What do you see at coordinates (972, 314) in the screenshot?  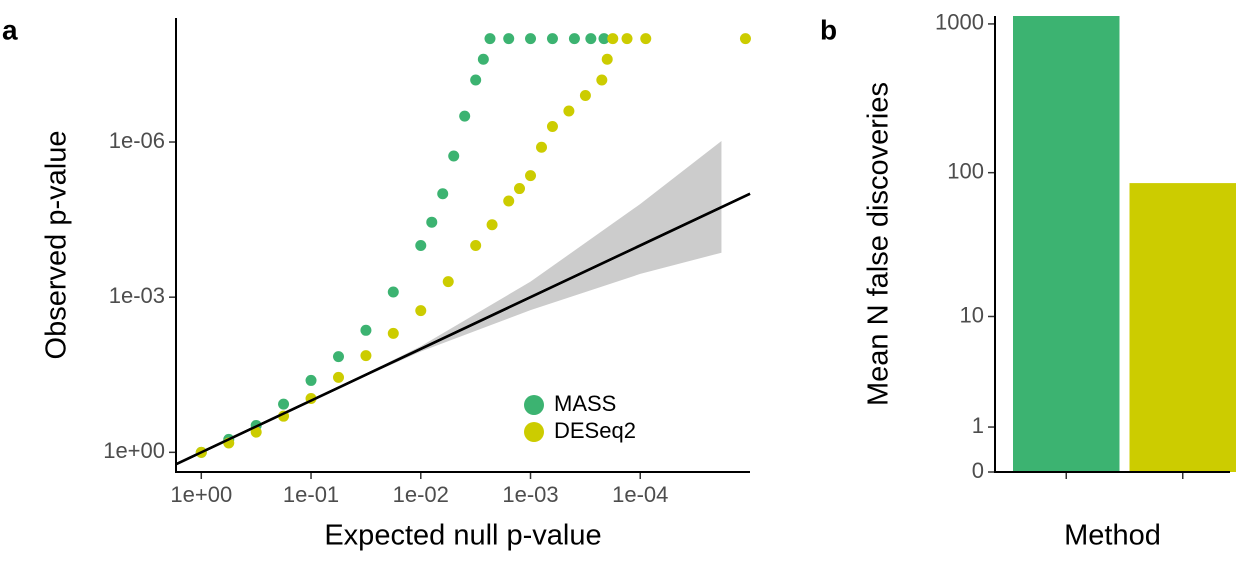 I see `y-tick-label: 10` at bounding box center [972, 314].